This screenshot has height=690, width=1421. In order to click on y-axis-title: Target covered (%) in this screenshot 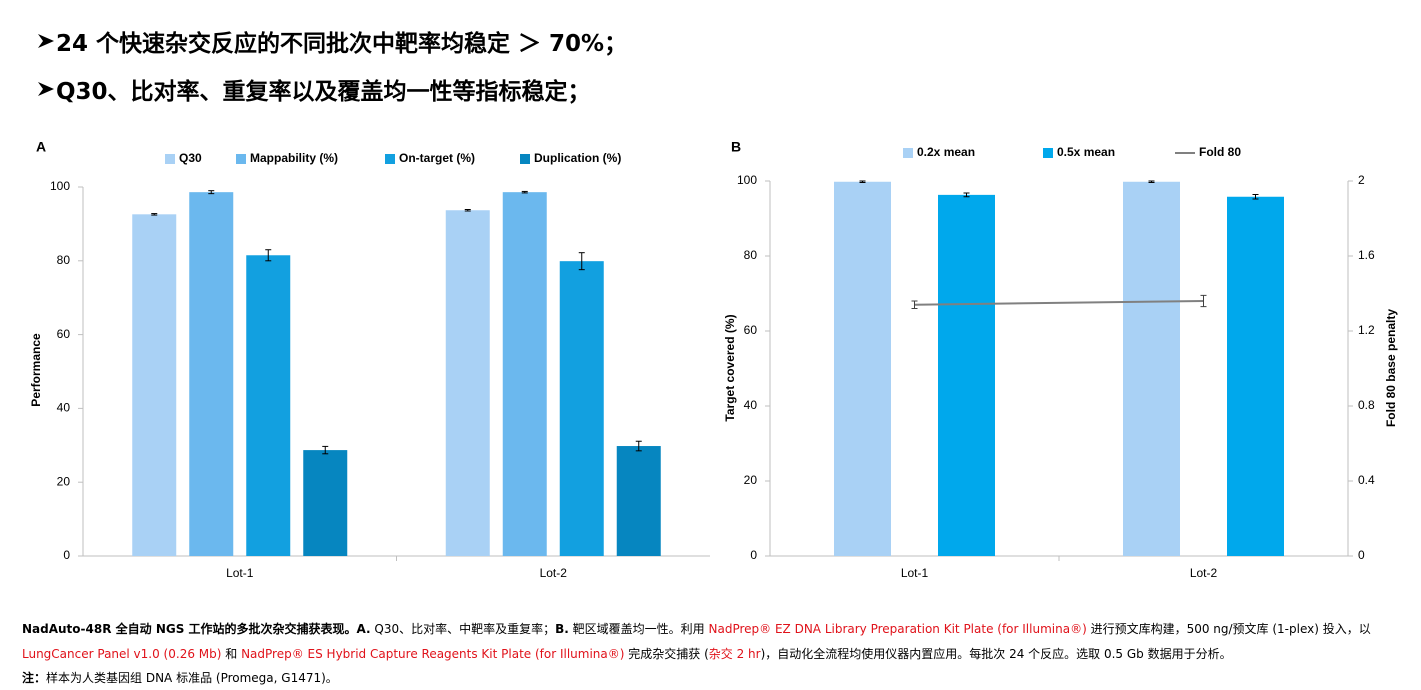, I will do `click(730, 367)`.